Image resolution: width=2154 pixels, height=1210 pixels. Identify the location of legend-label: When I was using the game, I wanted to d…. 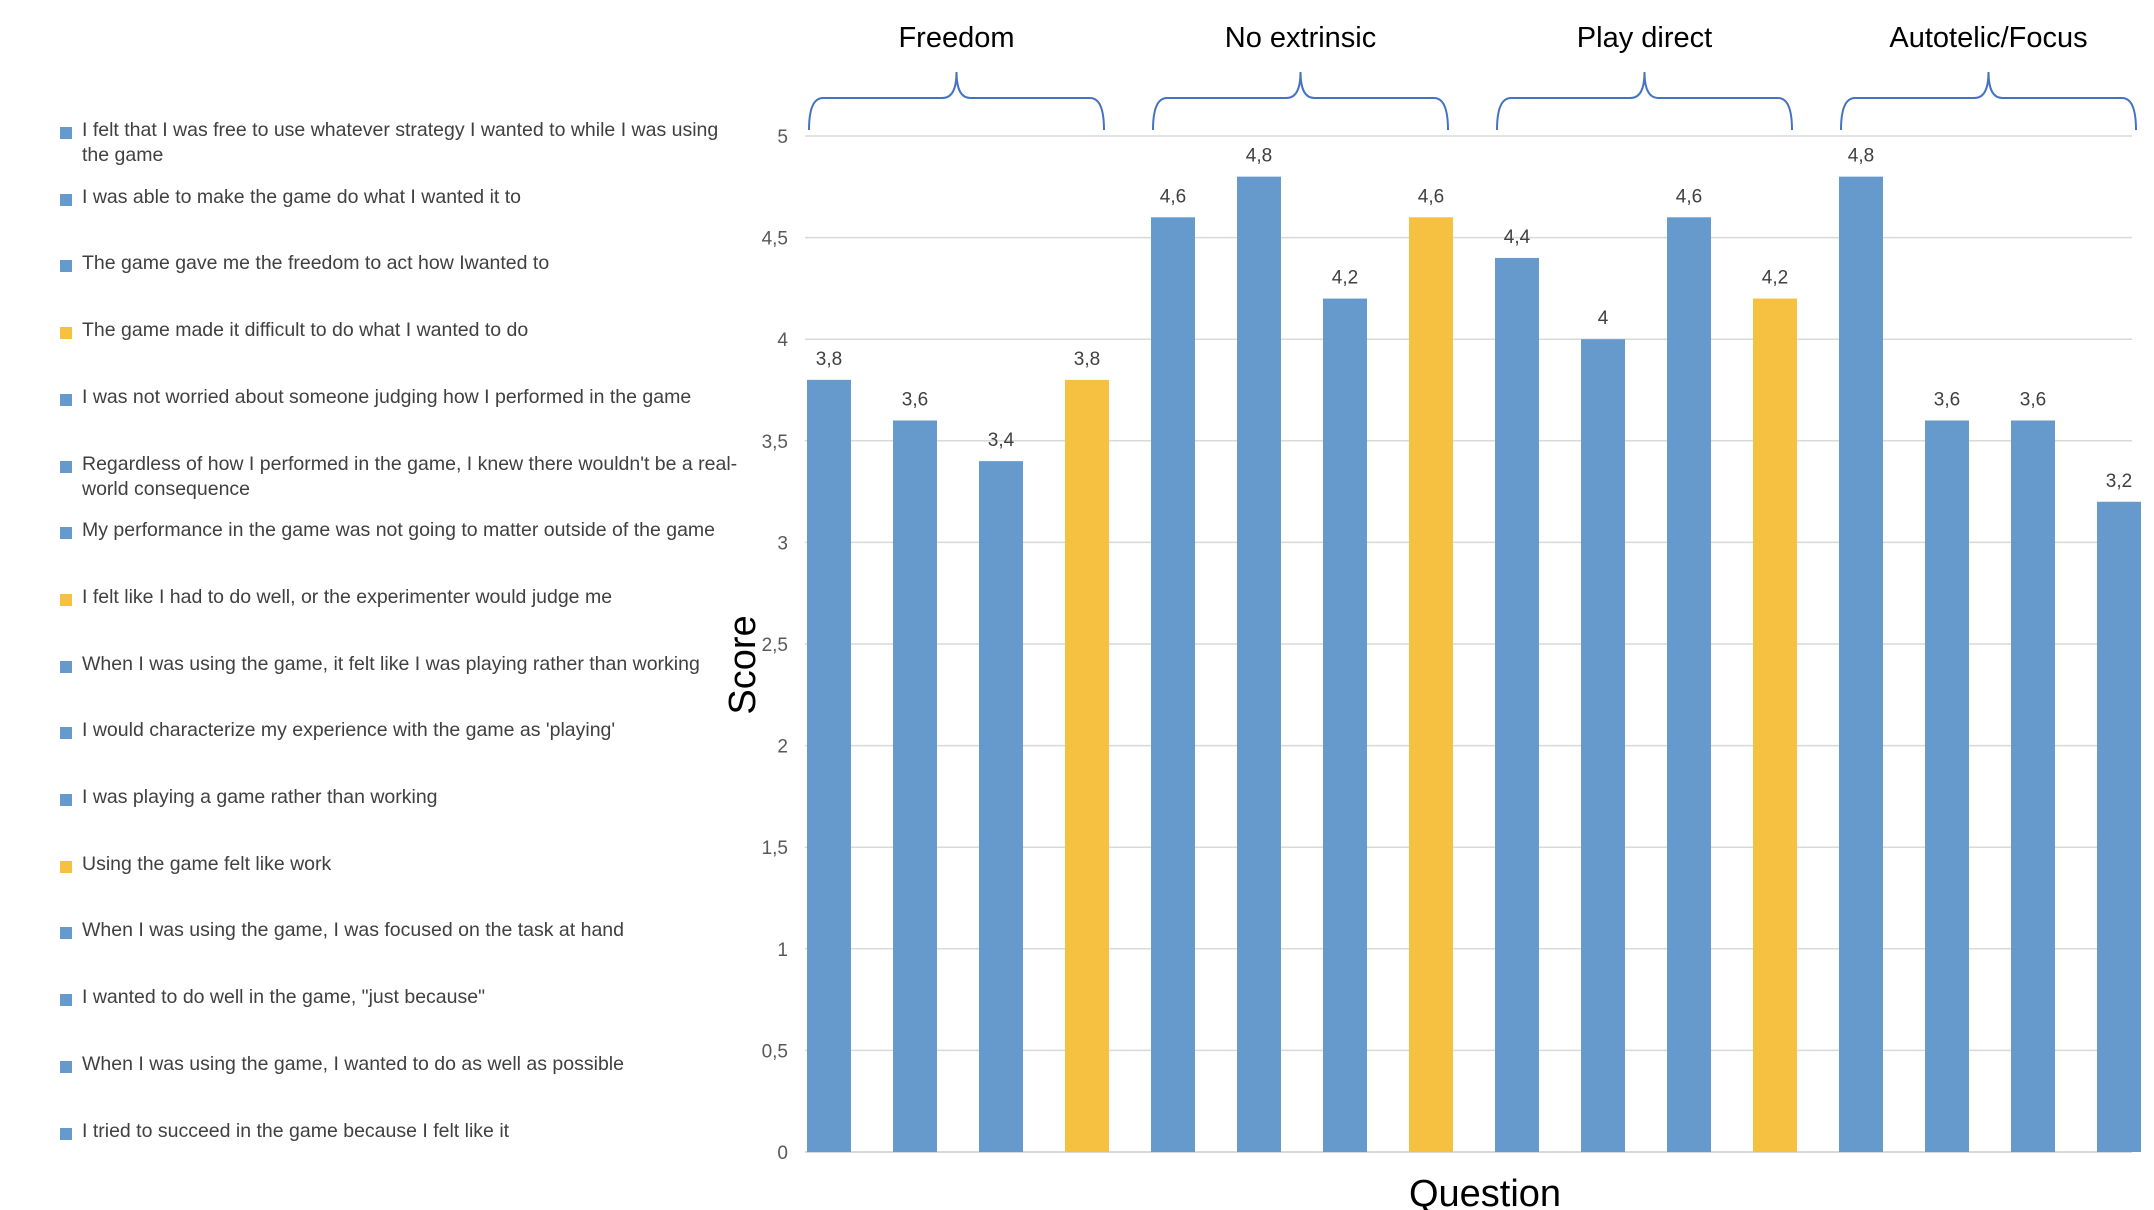
(353, 1063).